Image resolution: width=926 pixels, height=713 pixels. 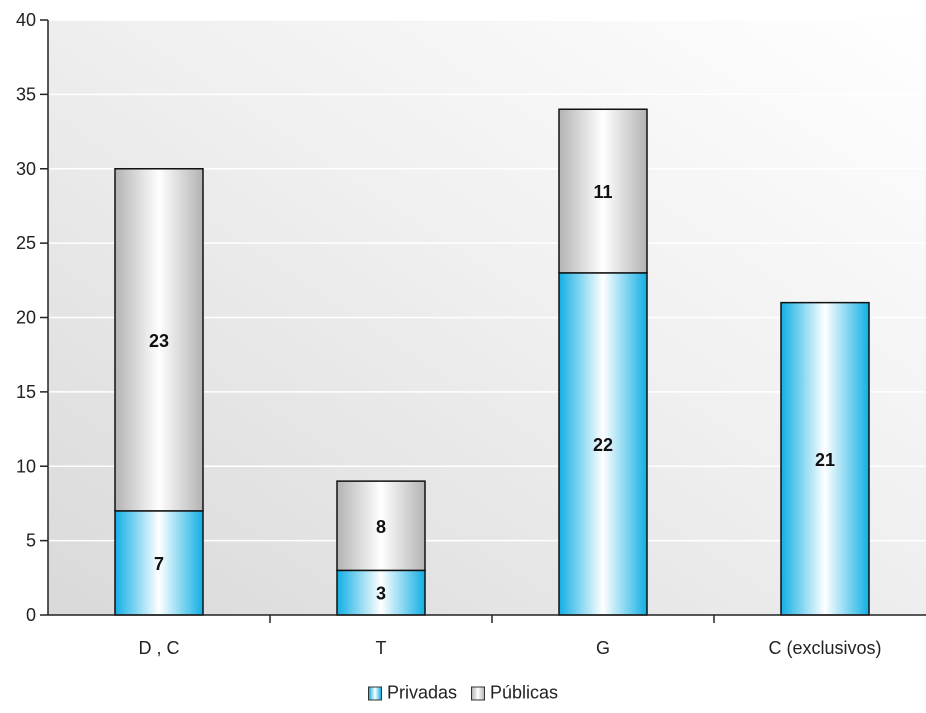 I want to click on legend-item-privadas: Privadas, so click(x=412, y=693).